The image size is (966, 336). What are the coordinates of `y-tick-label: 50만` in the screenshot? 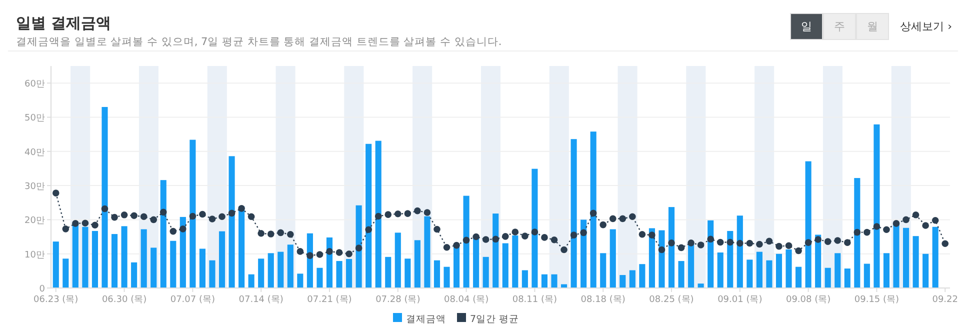 It's located at (34, 119).